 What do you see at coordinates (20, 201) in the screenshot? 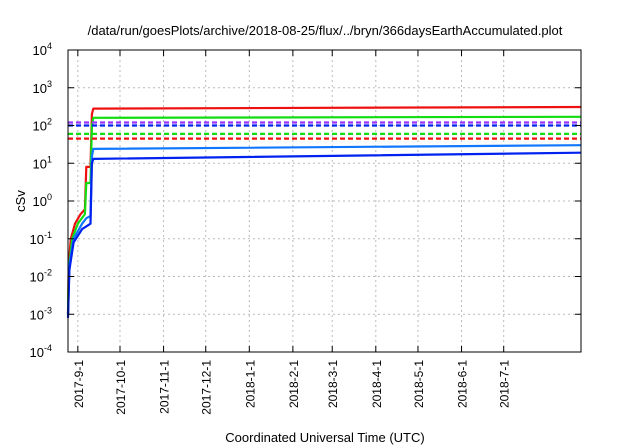
I see `y-axis-label: cSv` at bounding box center [20, 201].